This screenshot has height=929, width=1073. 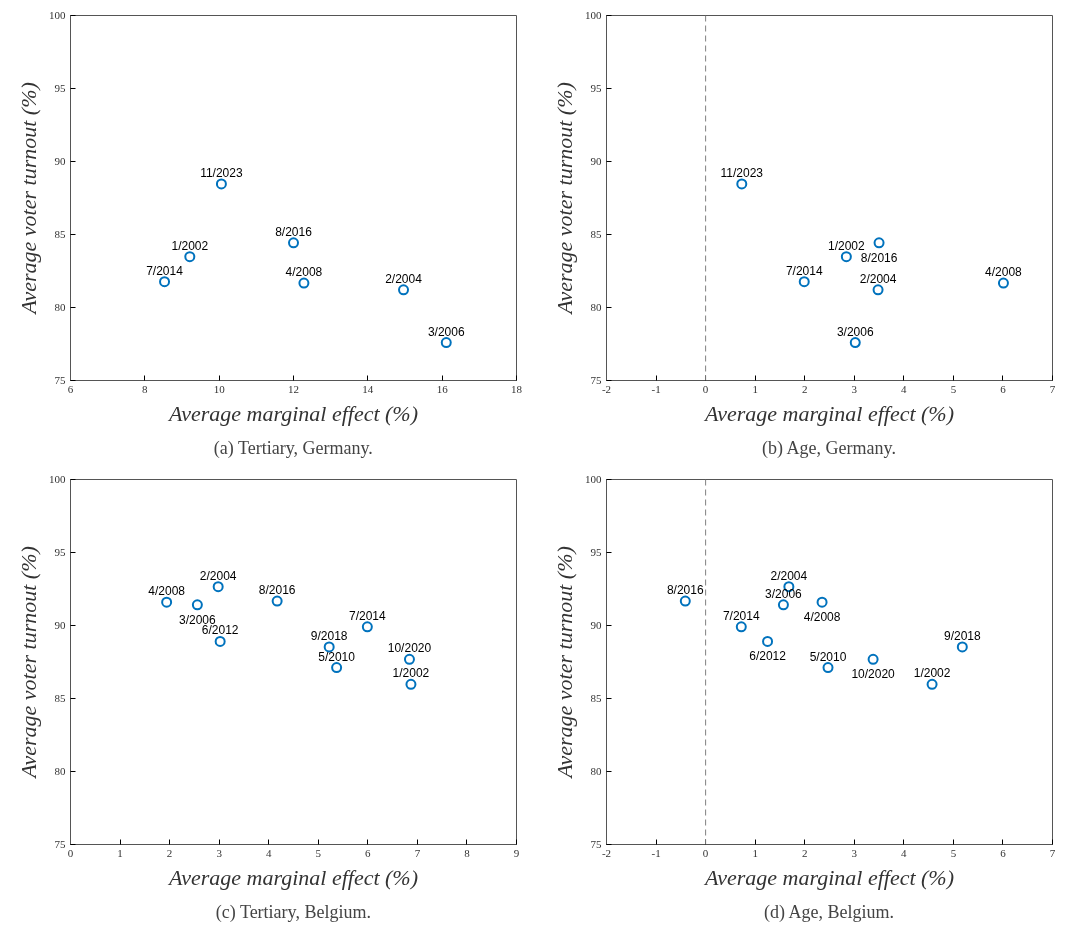 What do you see at coordinates (606, 852) in the screenshot?
I see `x-tick-label: -2` at bounding box center [606, 852].